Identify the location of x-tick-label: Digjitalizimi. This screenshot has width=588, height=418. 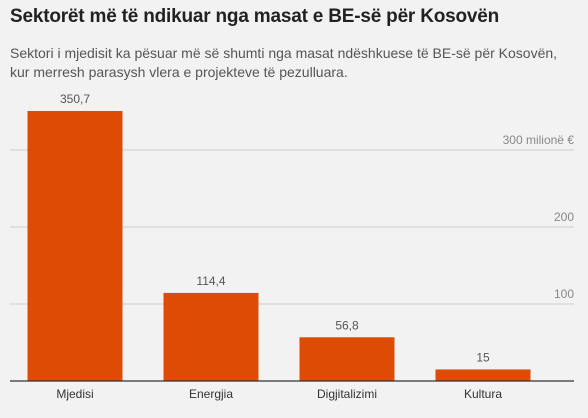
(347, 394).